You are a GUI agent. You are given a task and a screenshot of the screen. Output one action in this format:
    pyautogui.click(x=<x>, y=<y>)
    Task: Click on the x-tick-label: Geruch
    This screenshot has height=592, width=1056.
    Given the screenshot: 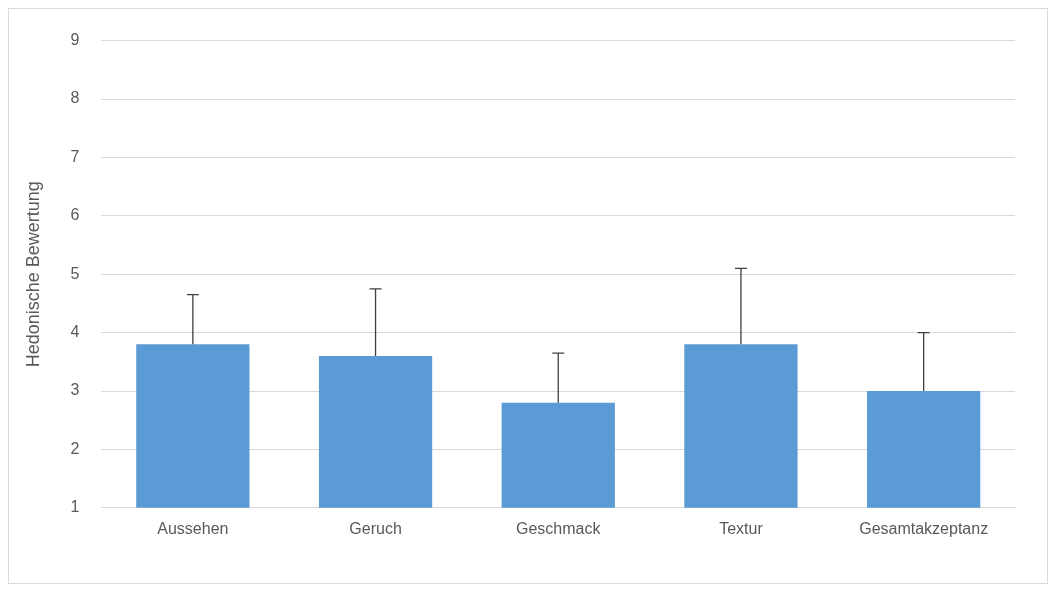 What is the action you would take?
    pyautogui.click(x=375, y=528)
    